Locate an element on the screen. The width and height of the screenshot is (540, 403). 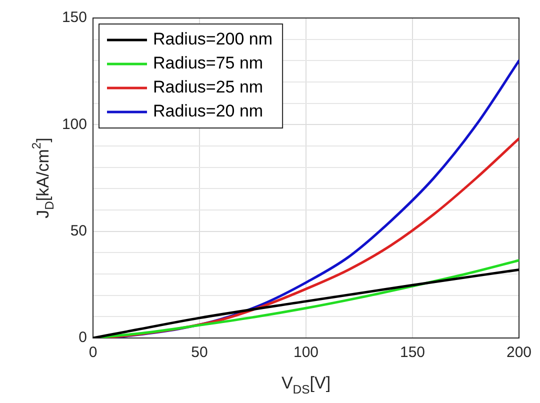
legend-label: Radius=20 nm is located at coordinates (208, 111).